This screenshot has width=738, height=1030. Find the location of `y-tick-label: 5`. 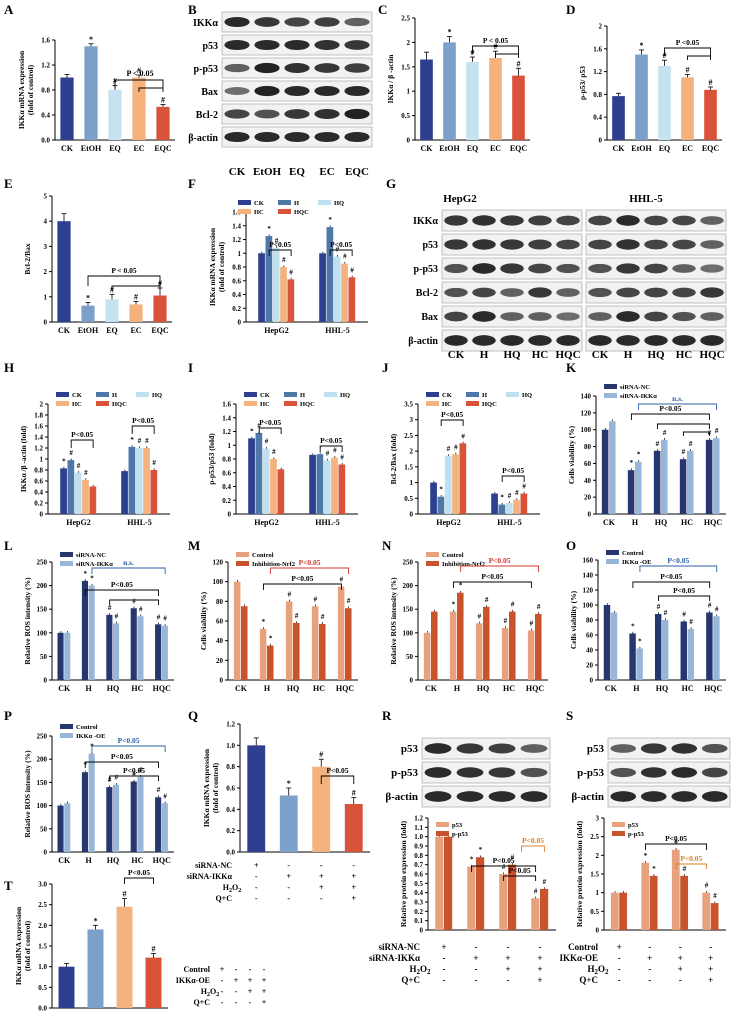

y-tick-label: 5 is located at coordinates (46, 197).